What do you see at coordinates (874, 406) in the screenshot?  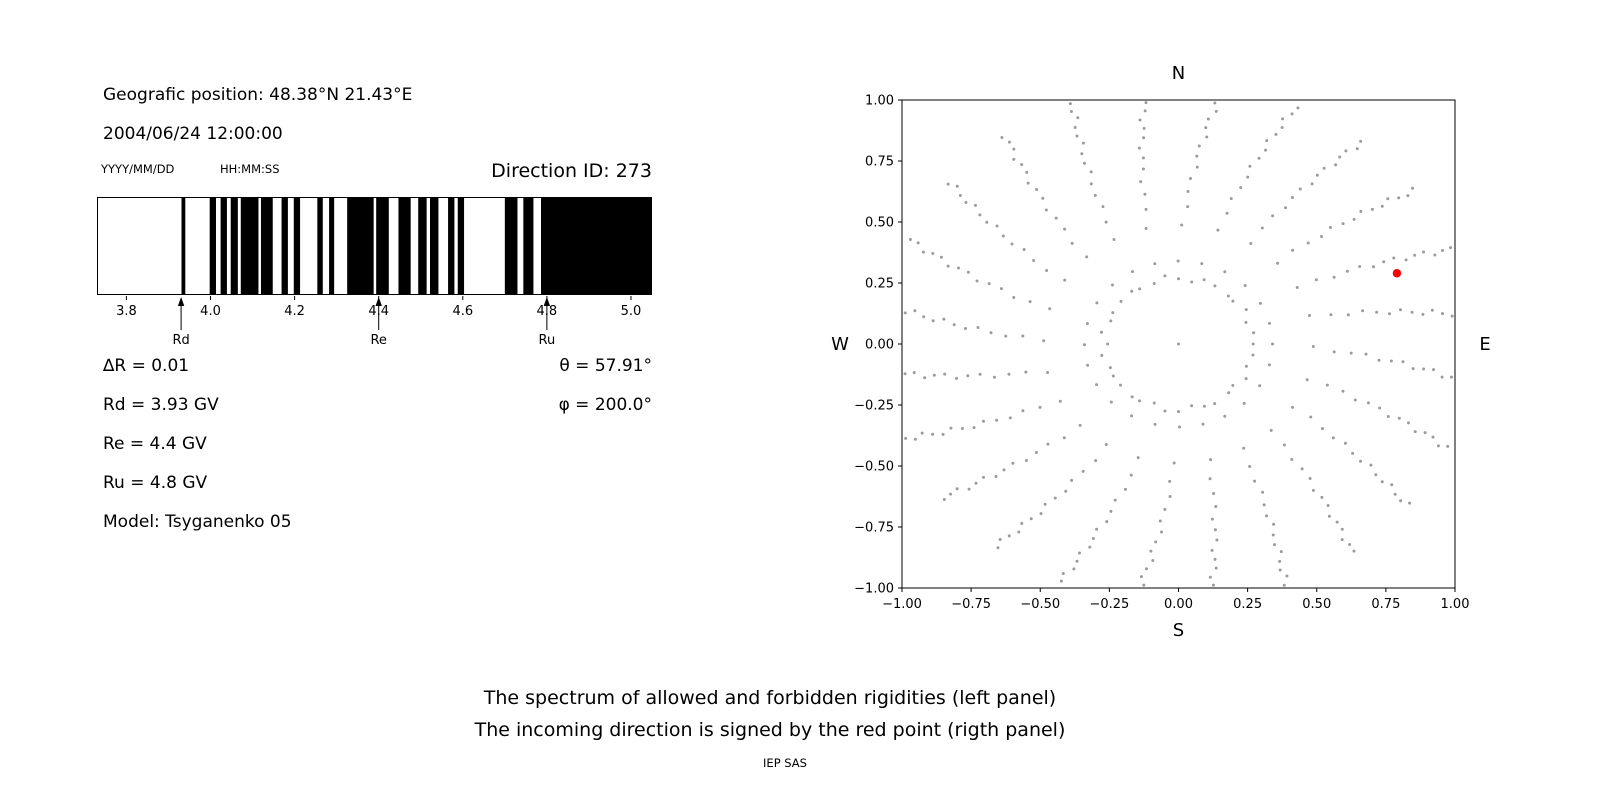 I see `y-tick-label: −0.25` at bounding box center [874, 406].